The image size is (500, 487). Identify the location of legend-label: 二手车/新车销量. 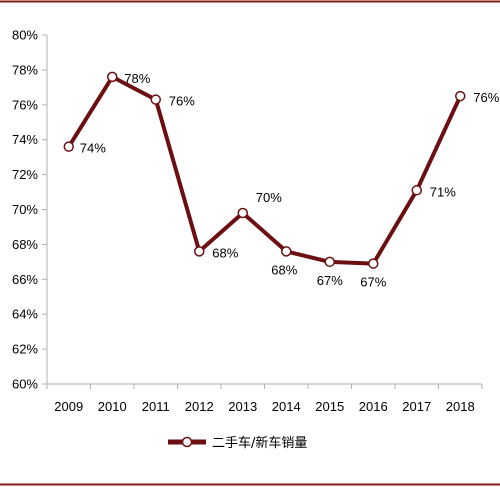
(259, 443).